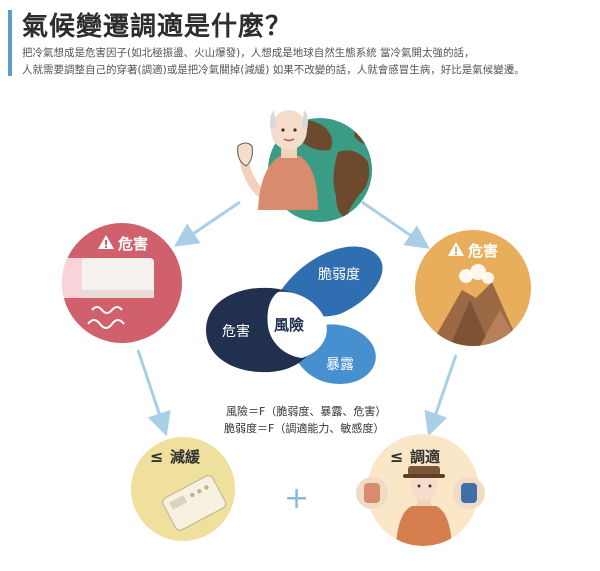 The width and height of the screenshot is (600, 571). I want to click on formula-risk: 風險＝F（脆弱度、暴露、危害）, so click(306, 411).